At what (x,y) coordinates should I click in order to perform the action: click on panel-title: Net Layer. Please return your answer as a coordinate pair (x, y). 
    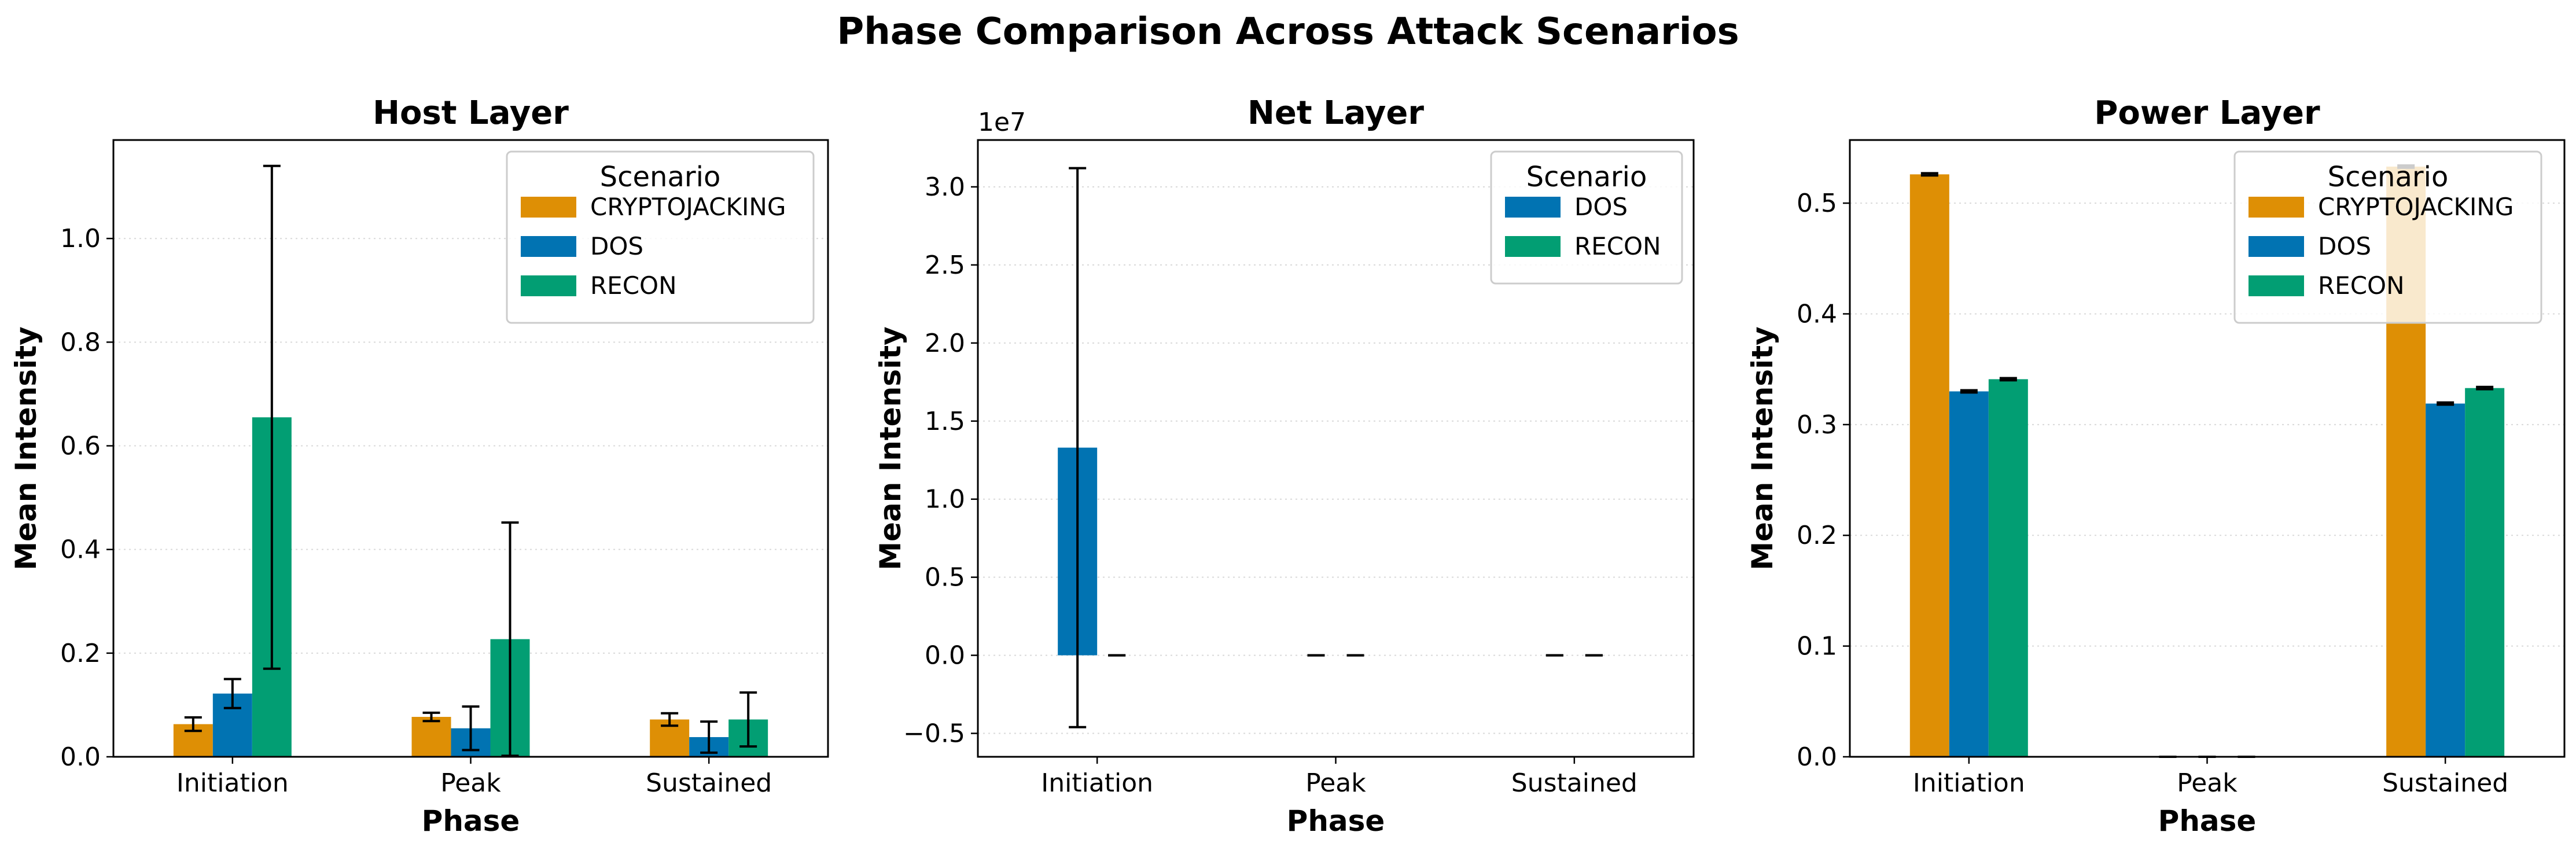
    Looking at the image, I should click on (1335, 113).